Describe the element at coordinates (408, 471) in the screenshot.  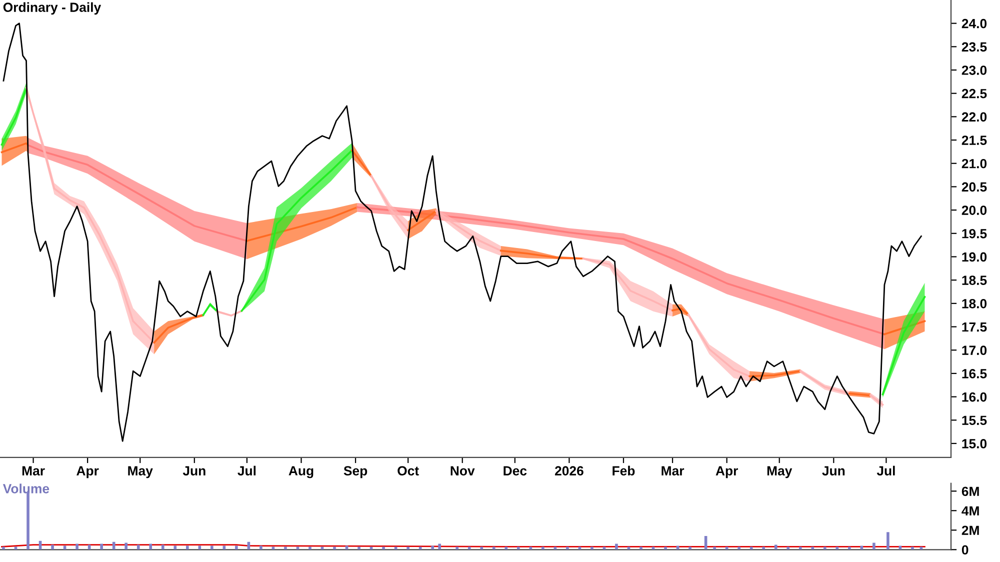
I see `x-tick-label: Oct` at that location.